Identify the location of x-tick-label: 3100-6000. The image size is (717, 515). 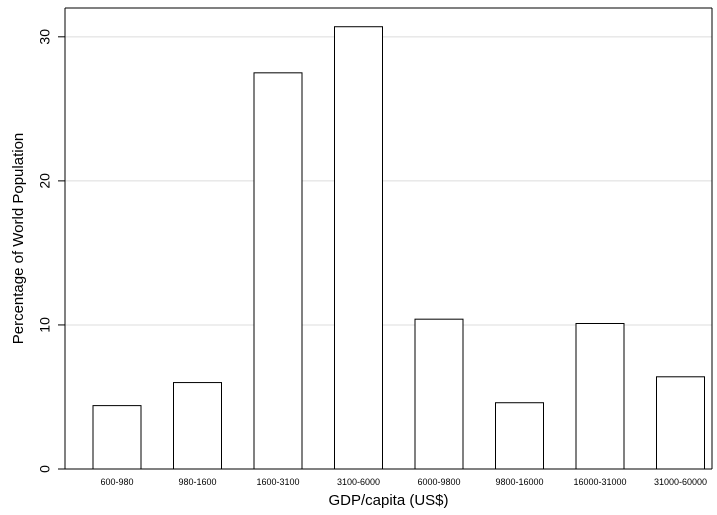
(358, 482).